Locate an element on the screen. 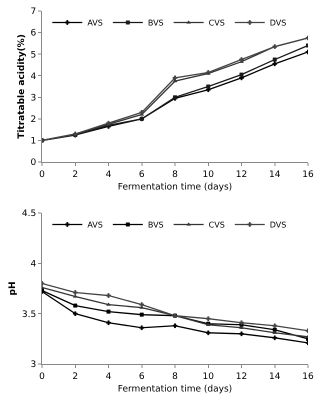  y-tick-label: 4.5 is located at coordinates (29, 214).